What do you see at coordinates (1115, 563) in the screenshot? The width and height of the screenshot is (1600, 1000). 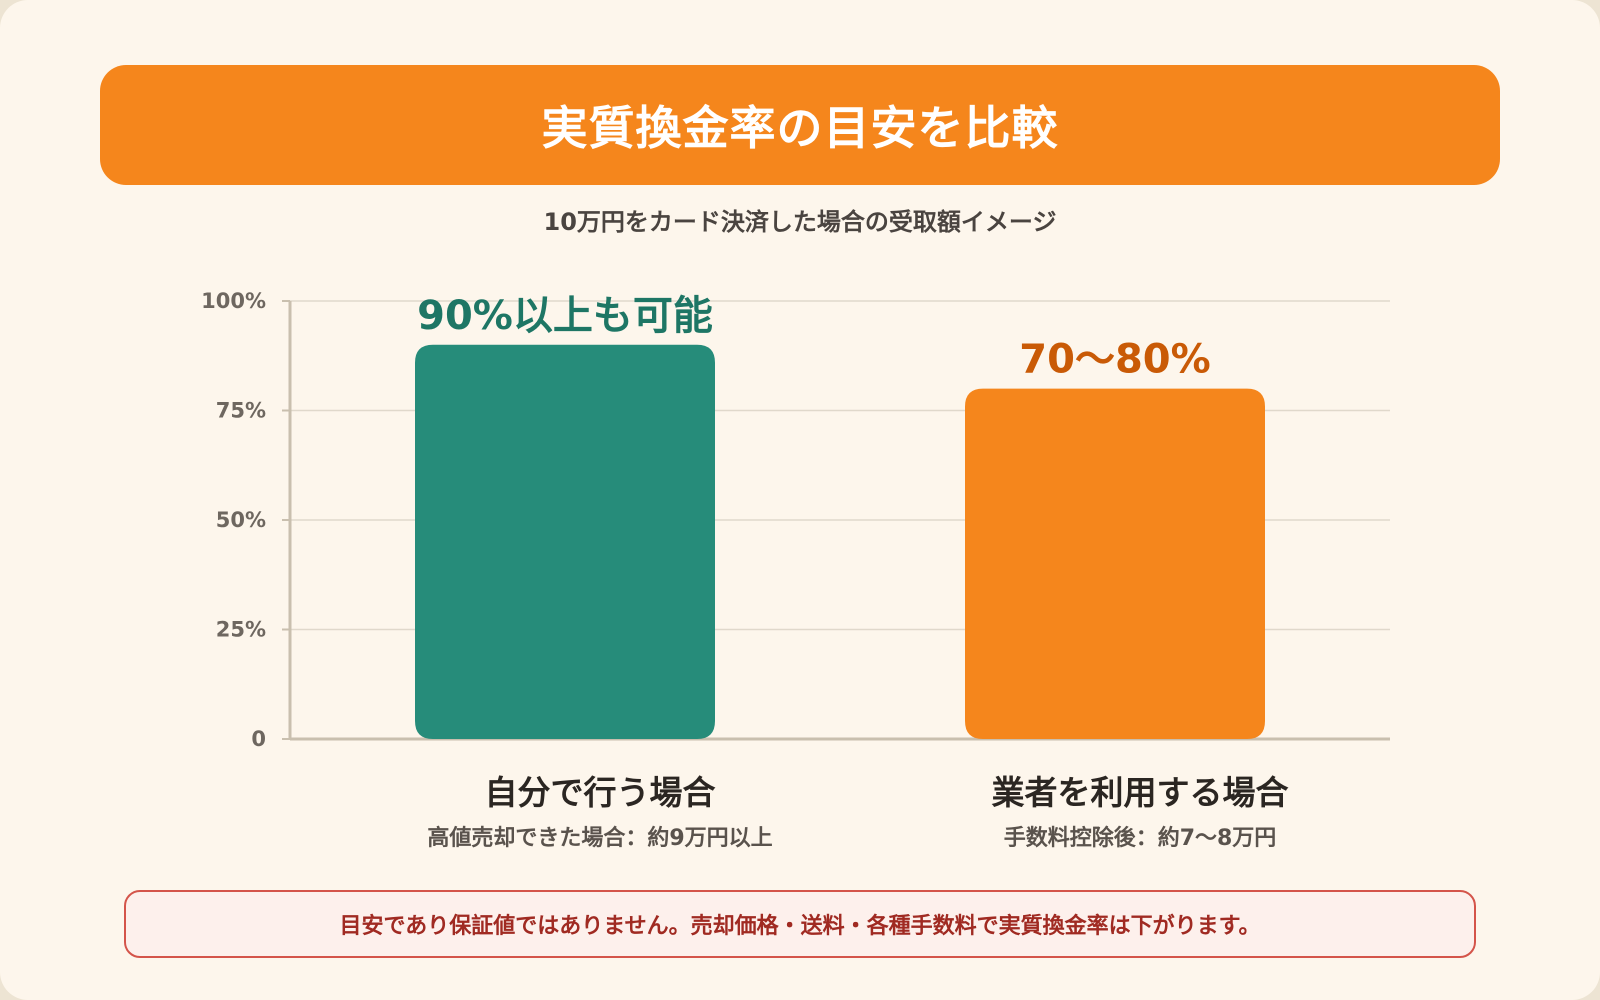 I see `bar-vendor` at bounding box center [1115, 563].